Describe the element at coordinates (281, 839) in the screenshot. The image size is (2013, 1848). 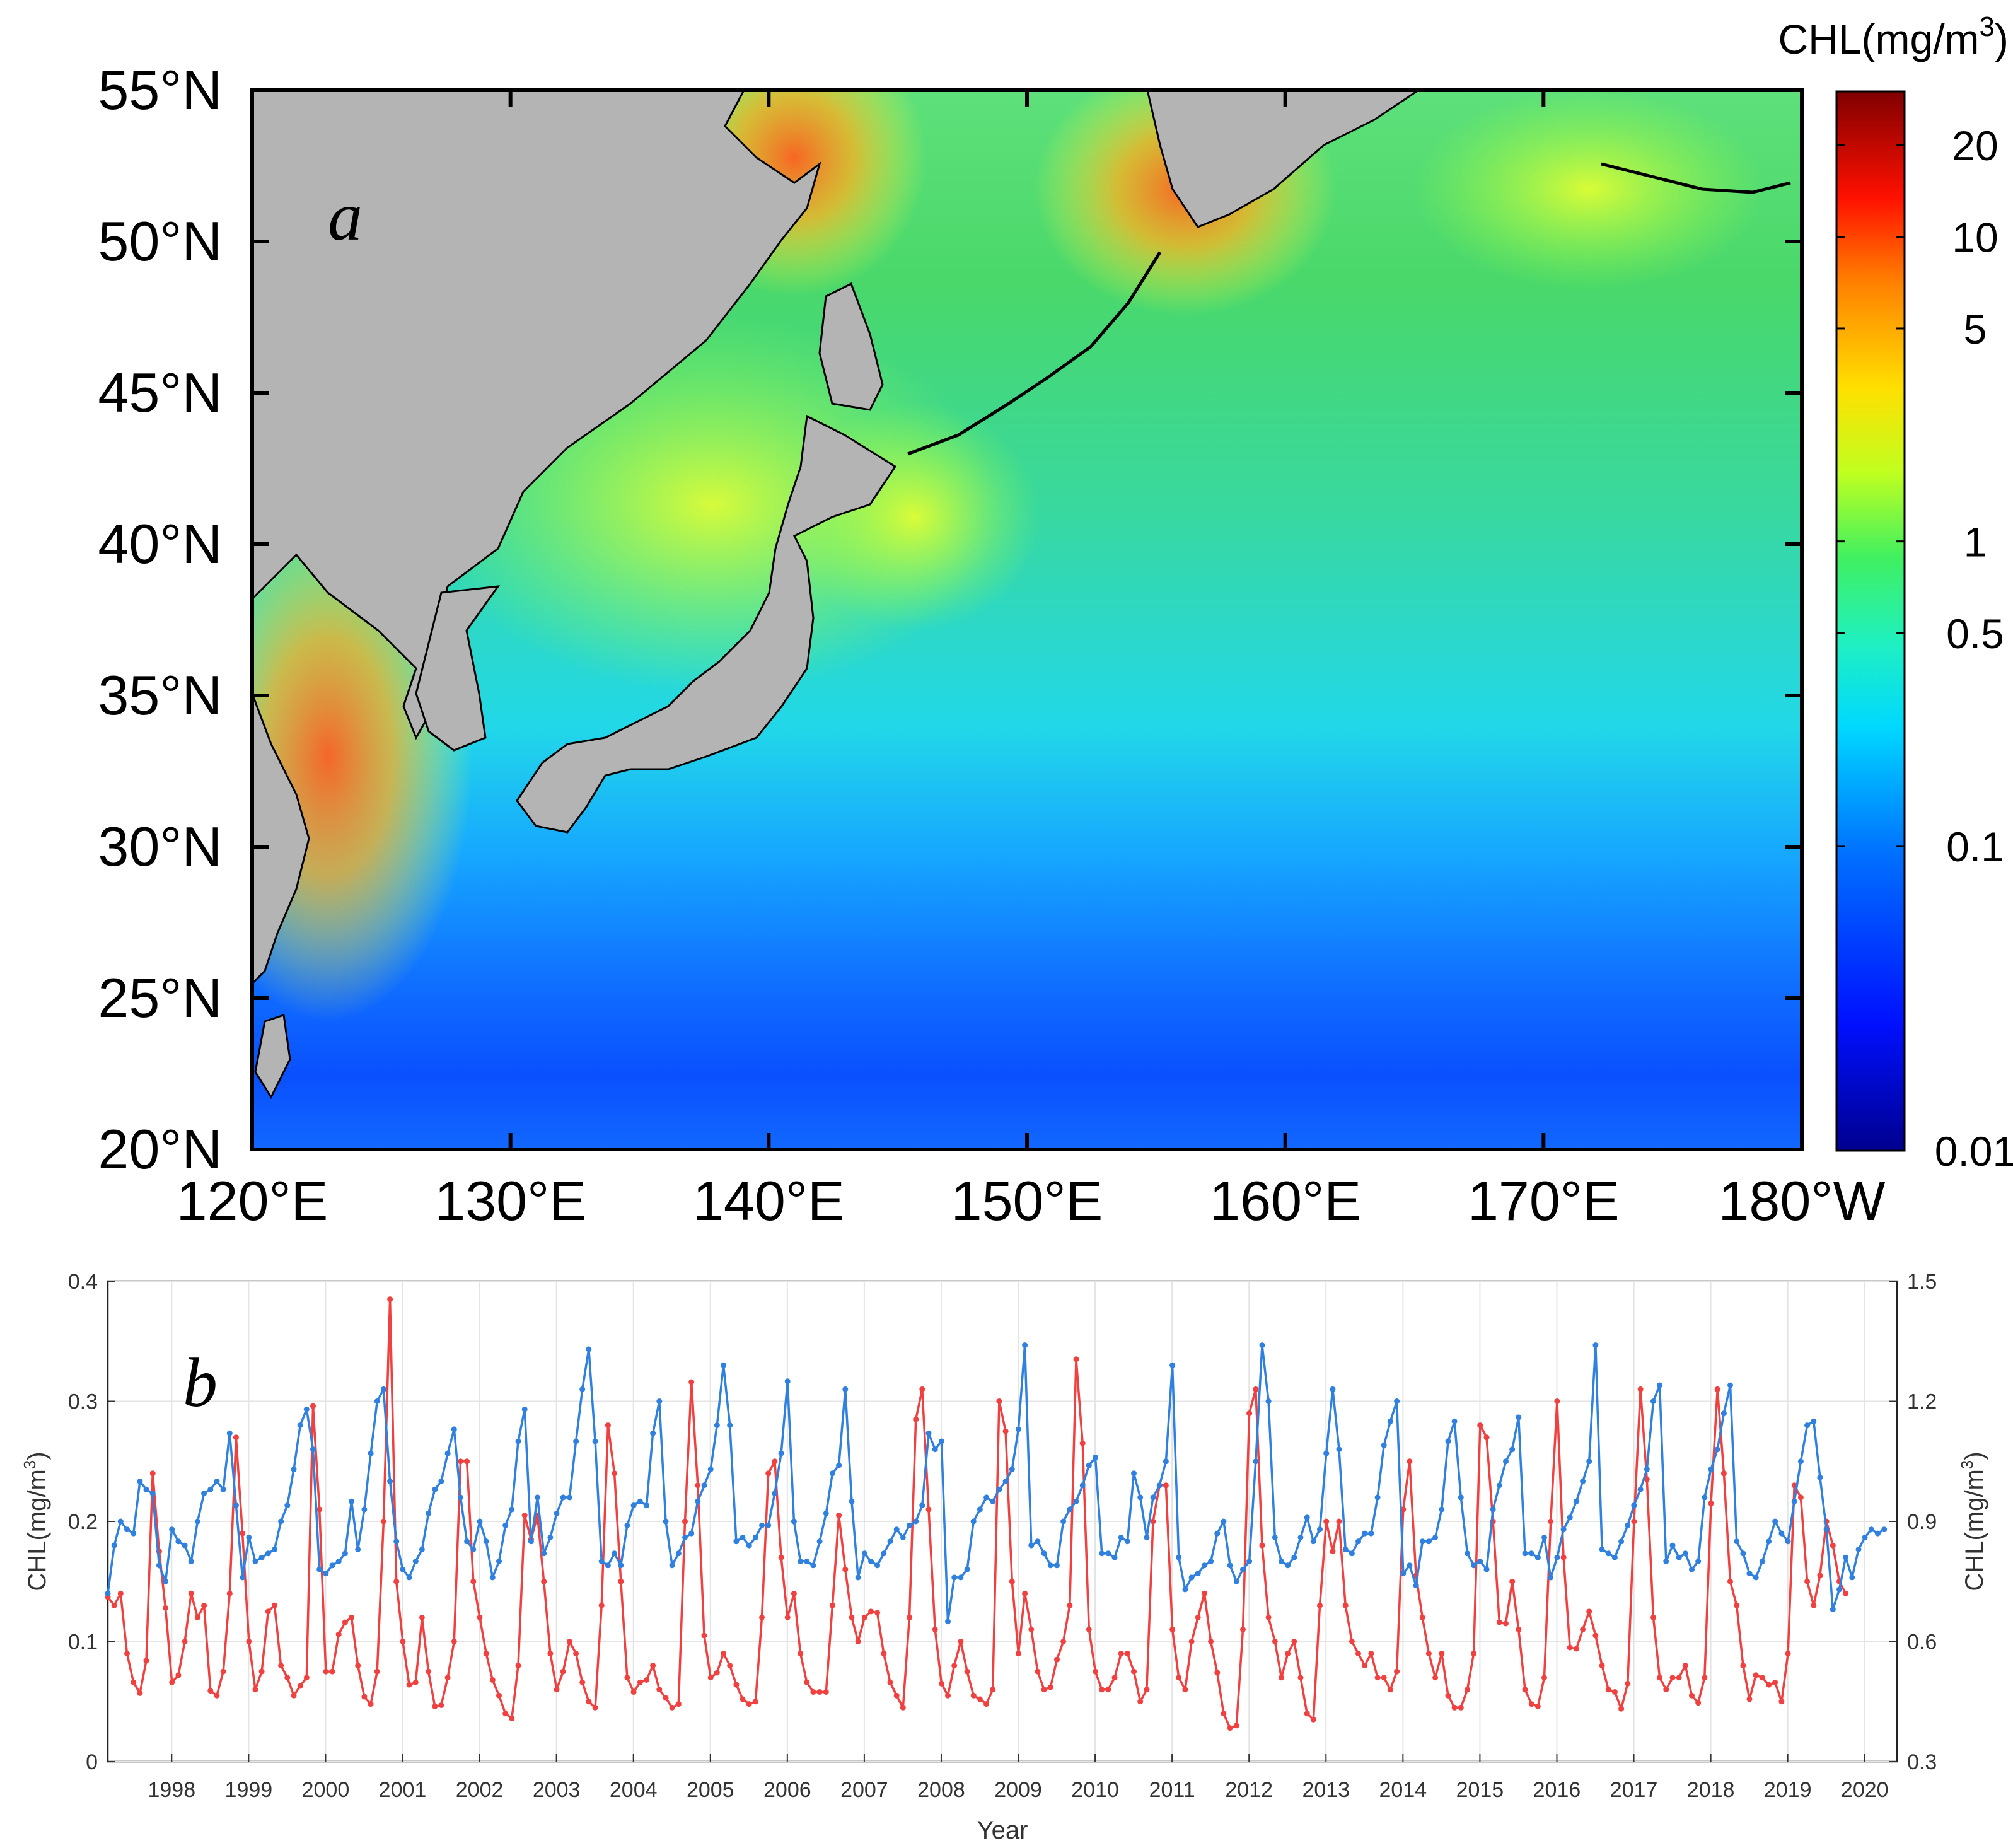
I see `china-coast` at that location.